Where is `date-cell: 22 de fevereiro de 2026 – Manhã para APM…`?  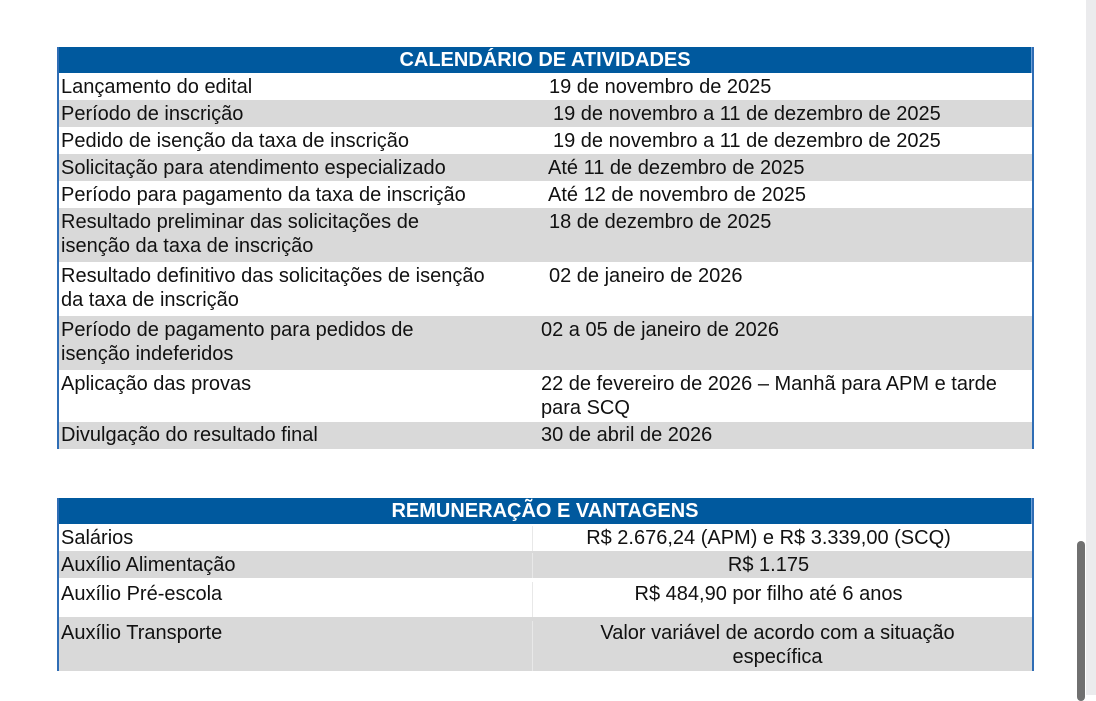 date-cell: 22 de fevereiro de 2026 – Manhã para APM… is located at coordinates (769, 396).